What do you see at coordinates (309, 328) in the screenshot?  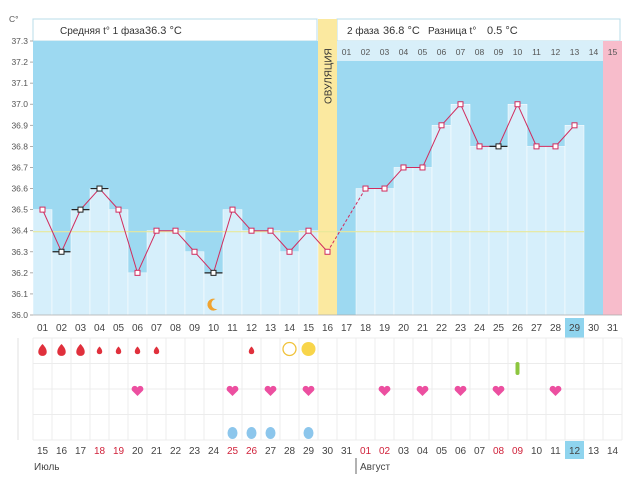 I see `cycle-day-label: 15` at bounding box center [309, 328].